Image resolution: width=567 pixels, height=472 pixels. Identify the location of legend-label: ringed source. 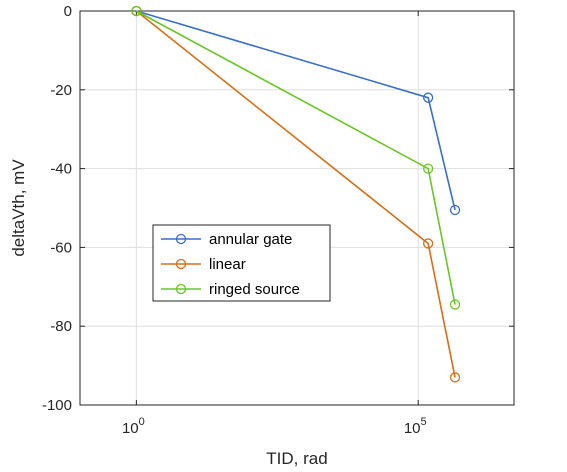
(254, 289).